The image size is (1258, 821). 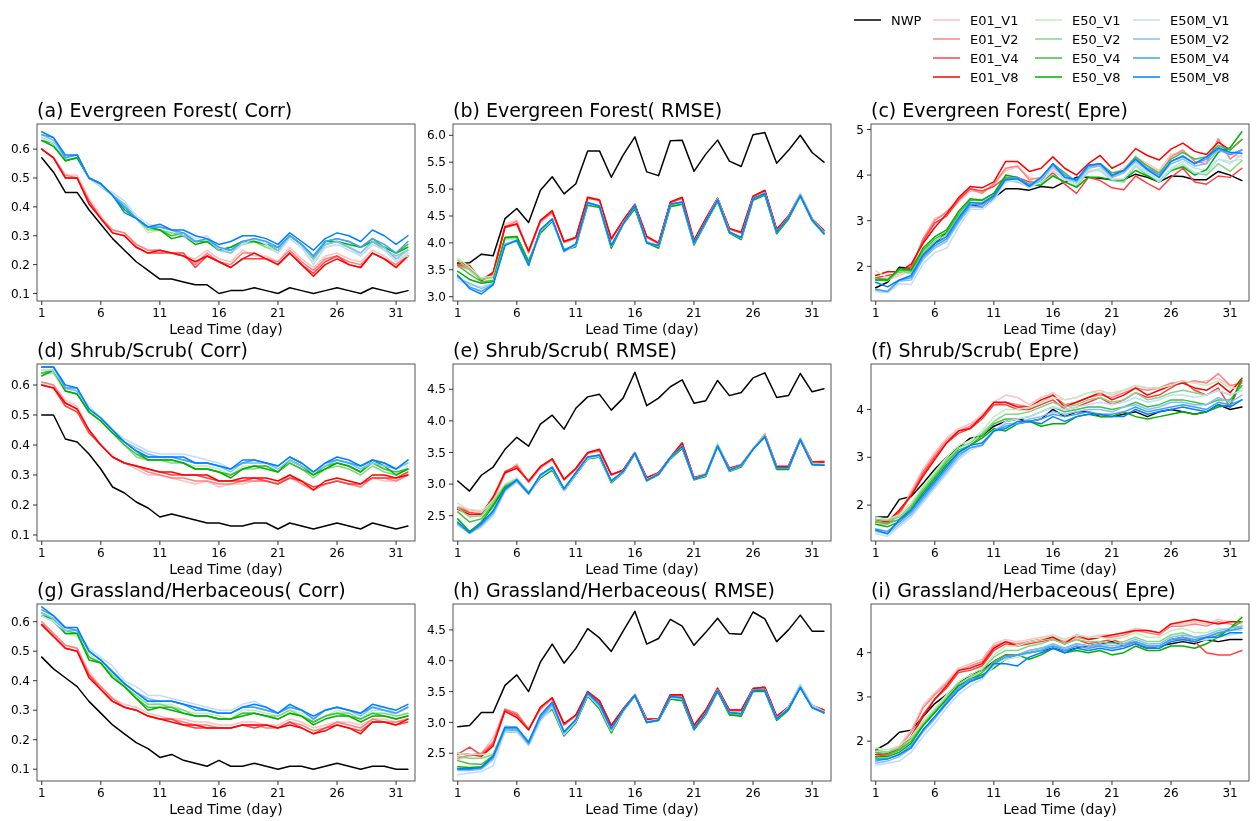 What do you see at coordinates (1096, 58) in the screenshot?
I see `legend-label: E50_V4` at bounding box center [1096, 58].